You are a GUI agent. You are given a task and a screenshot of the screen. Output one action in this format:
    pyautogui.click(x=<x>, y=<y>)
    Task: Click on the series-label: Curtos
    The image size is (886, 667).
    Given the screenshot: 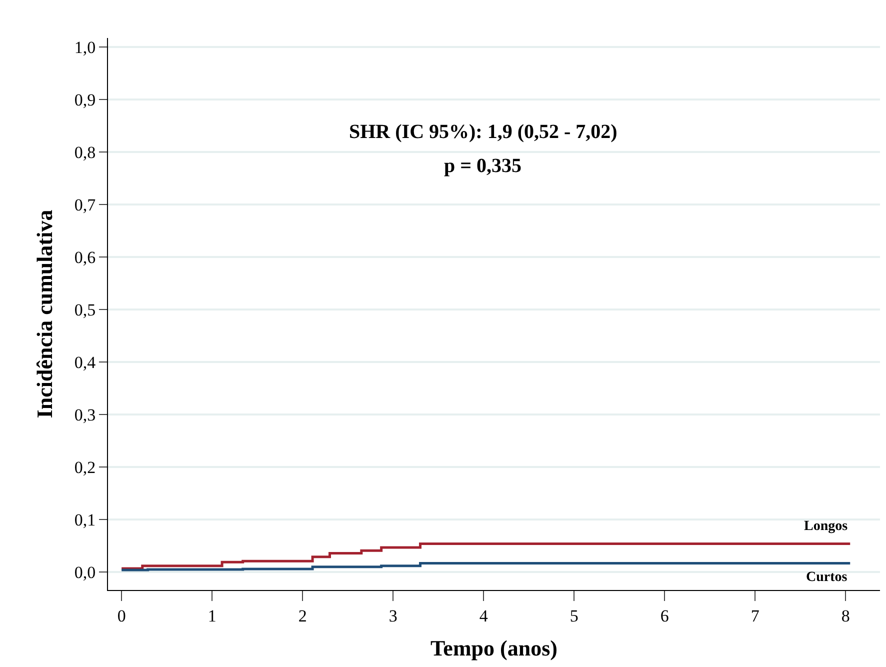 What is the action you would take?
    pyautogui.click(x=827, y=577)
    